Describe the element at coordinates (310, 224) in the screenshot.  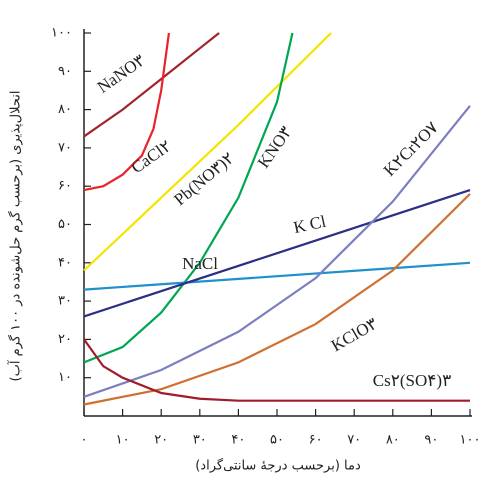
I see `series-label: K Cl` at that location.